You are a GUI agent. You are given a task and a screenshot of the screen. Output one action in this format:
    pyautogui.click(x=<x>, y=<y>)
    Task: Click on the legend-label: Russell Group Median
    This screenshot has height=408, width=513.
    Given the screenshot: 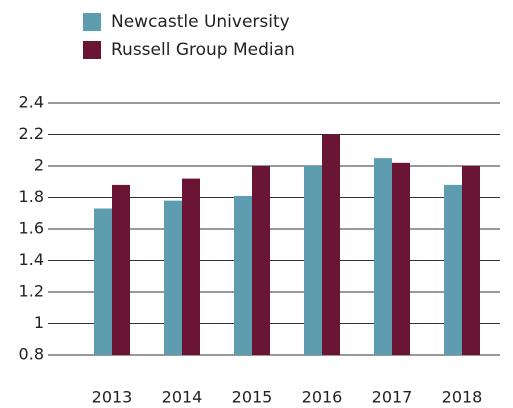 What is the action you would take?
    pyautogui.click(x=203, y=50)
    